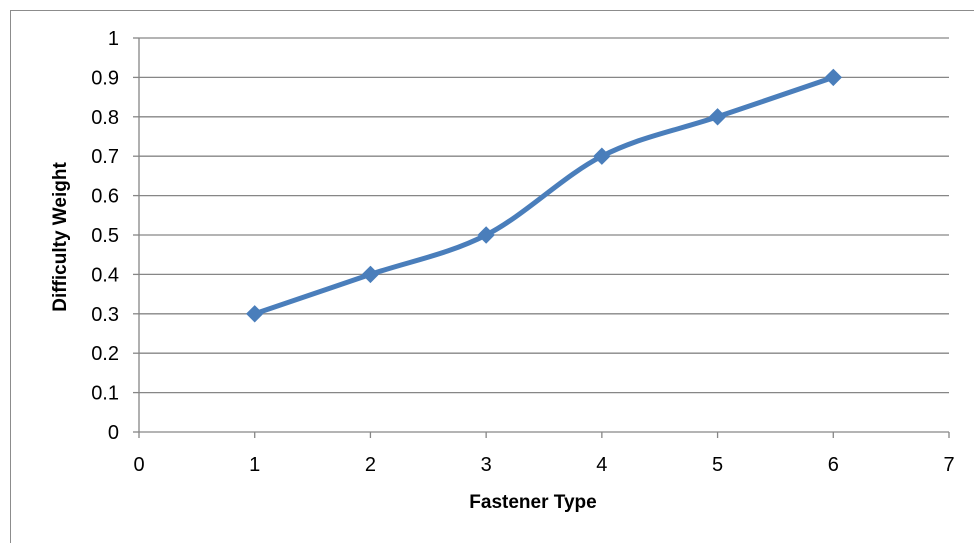  Describe the element at coordinates (543, 465) in the screenshot. I see `x-tick-labels: 0 1 2 3 4 5 6 7` at that location.